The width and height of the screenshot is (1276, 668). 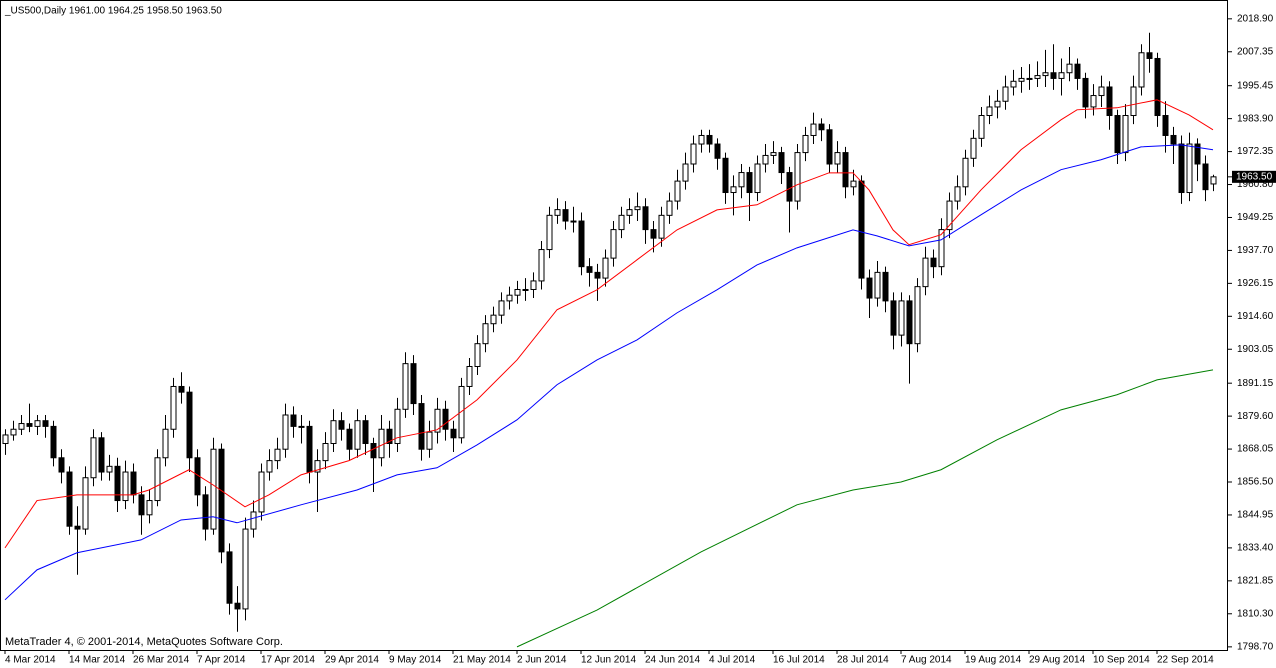 What do you see at coordinates (1255, 515) in the screenshot?
I see `y-tick-label: 1844.95` at bounding box center [1255, 515].